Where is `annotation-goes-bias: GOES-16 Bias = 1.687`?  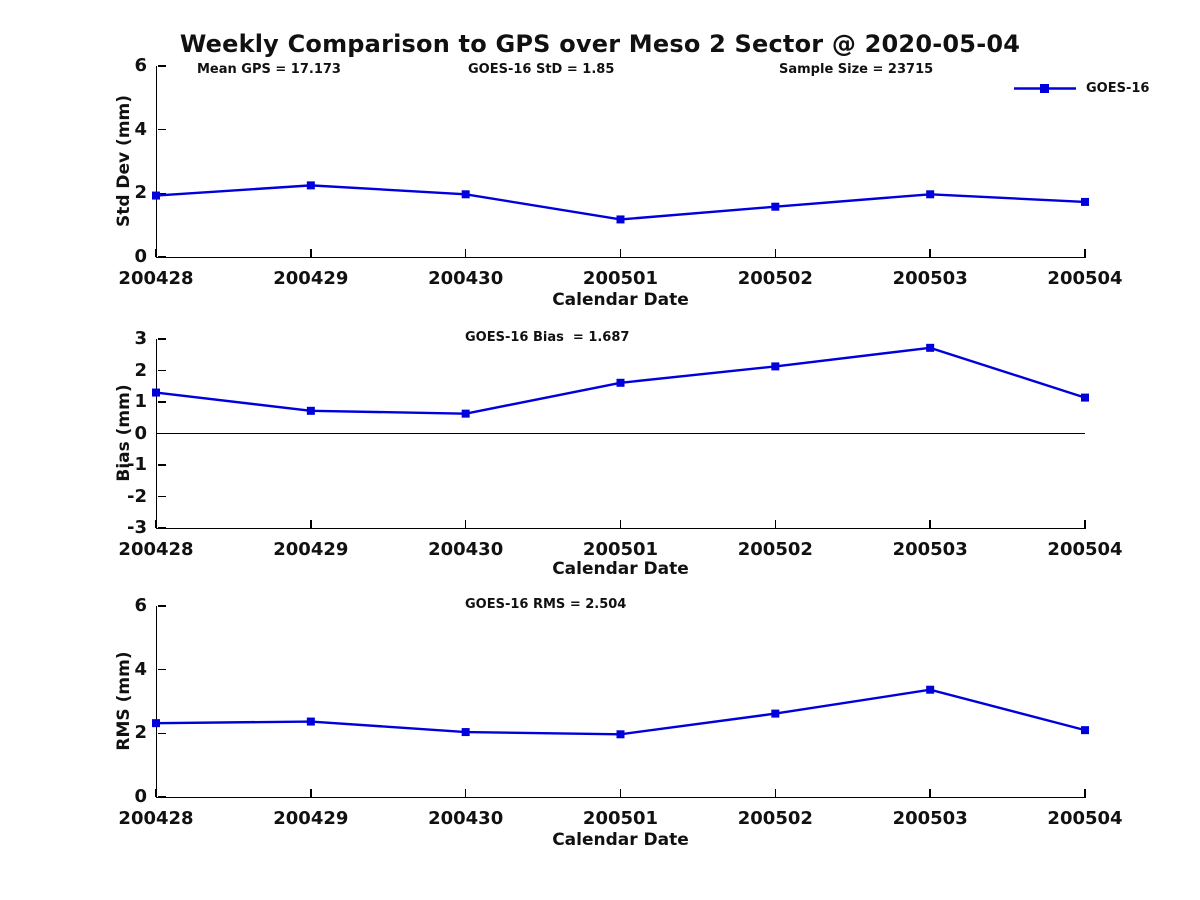 annotation-goes-bias: GOES-16 Bias = 1.687 is located at coordinates (547, 337).